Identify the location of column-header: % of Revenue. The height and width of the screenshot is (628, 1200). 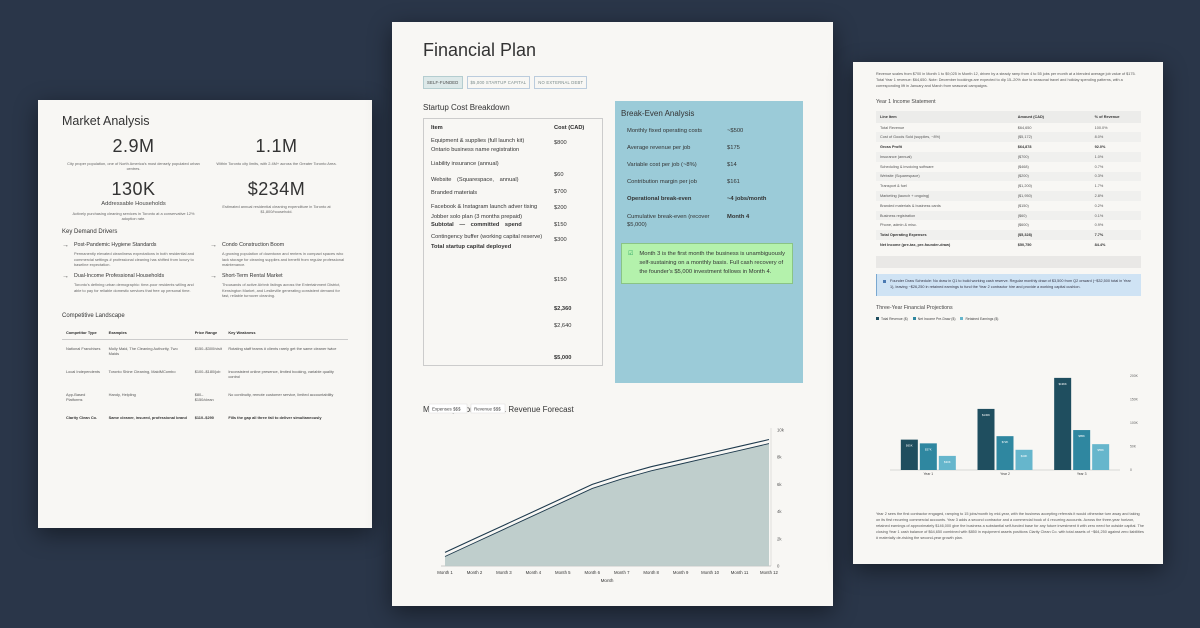
(1115, 116).